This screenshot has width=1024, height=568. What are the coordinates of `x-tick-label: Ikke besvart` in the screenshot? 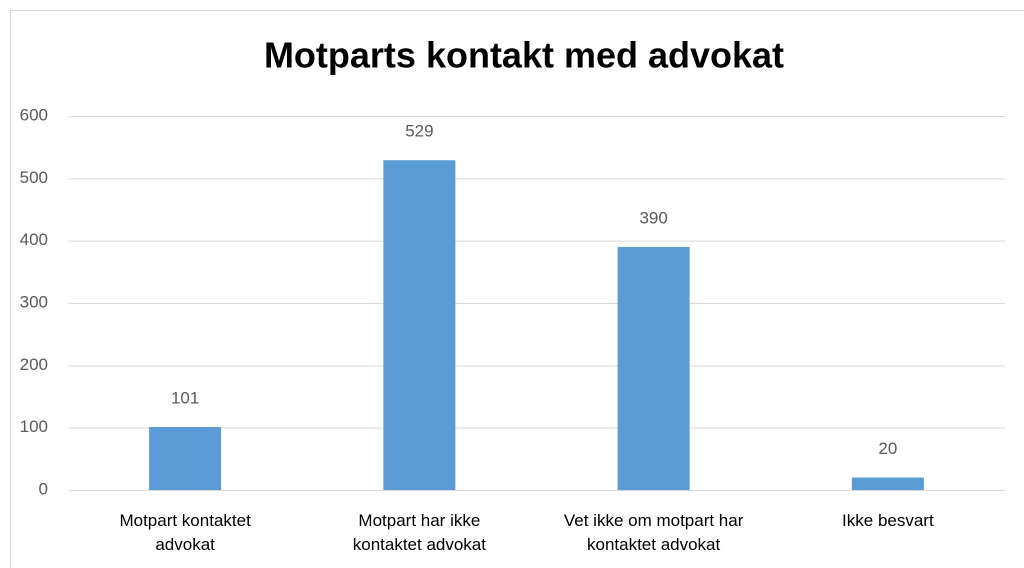 It's located at (888, 520).